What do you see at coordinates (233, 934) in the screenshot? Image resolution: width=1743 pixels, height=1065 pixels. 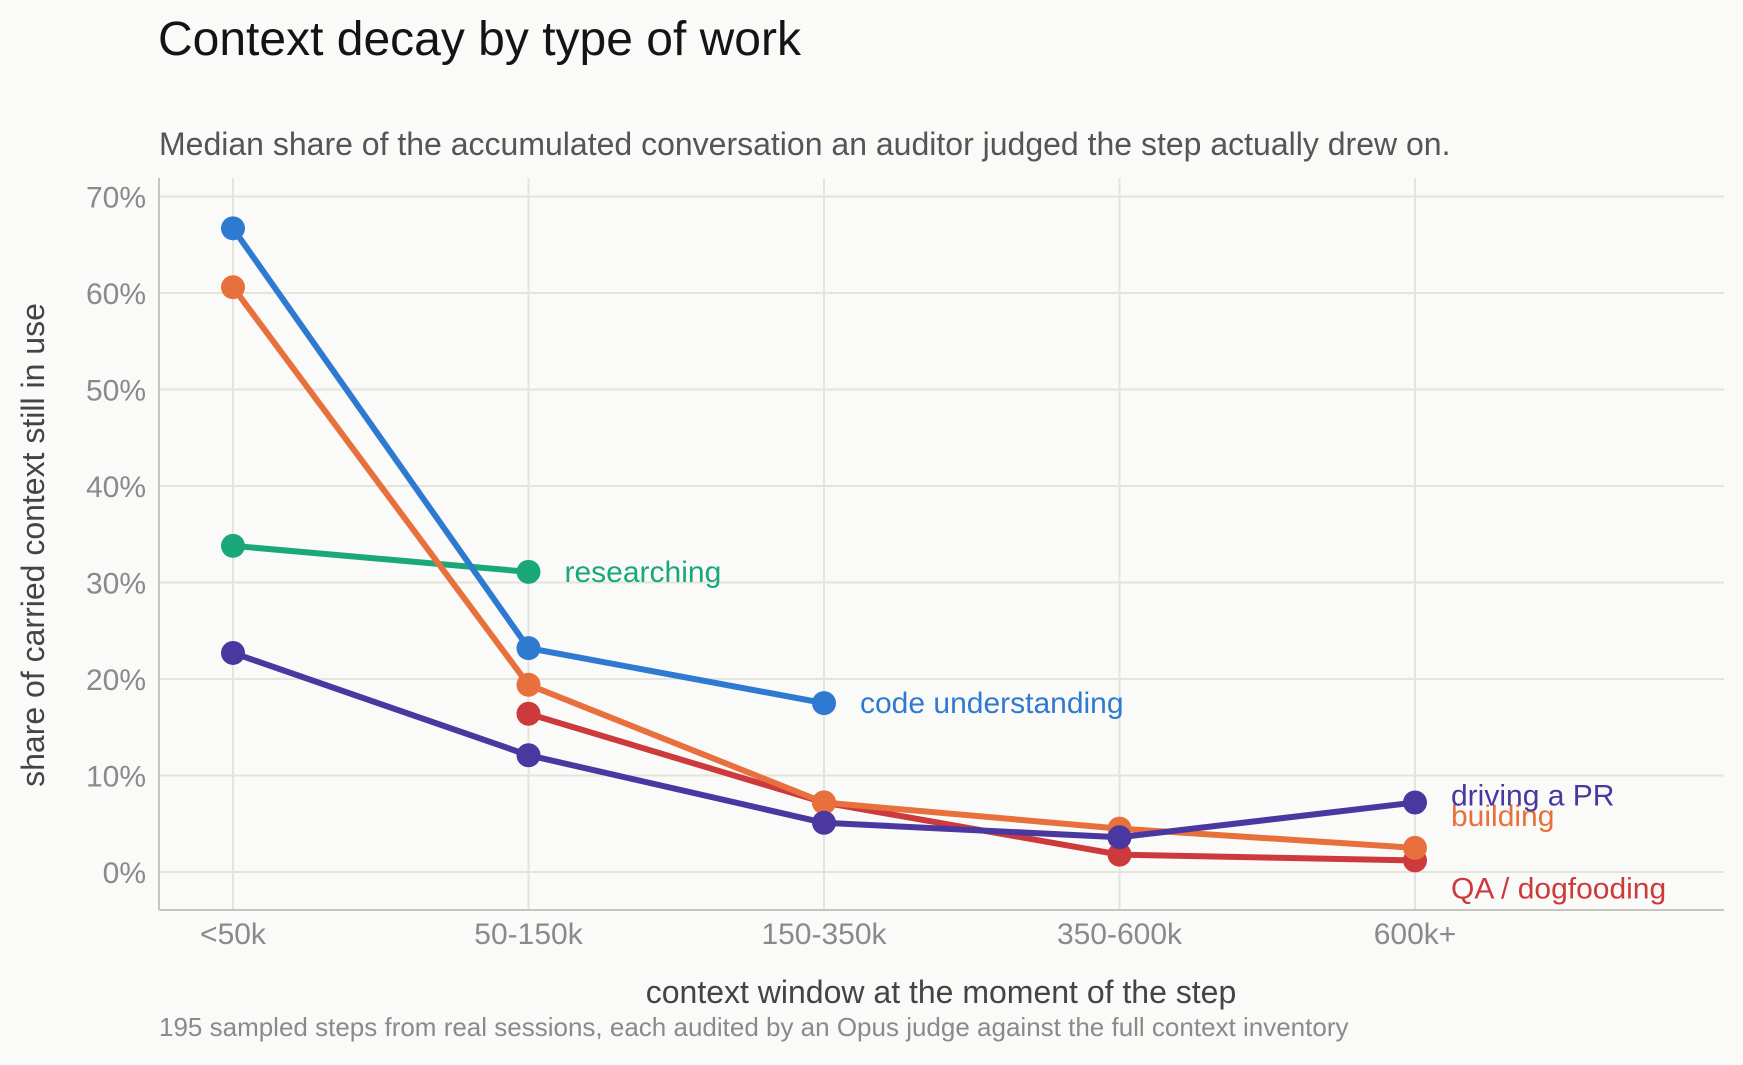 I see `x-tick-label: <50k` at bounding box center [233, 934].